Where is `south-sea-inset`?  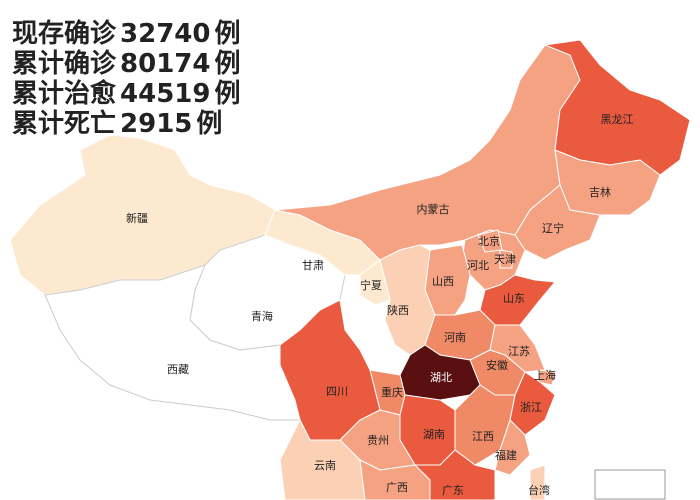
south-sea-inset is located at coordinates (630, 484).